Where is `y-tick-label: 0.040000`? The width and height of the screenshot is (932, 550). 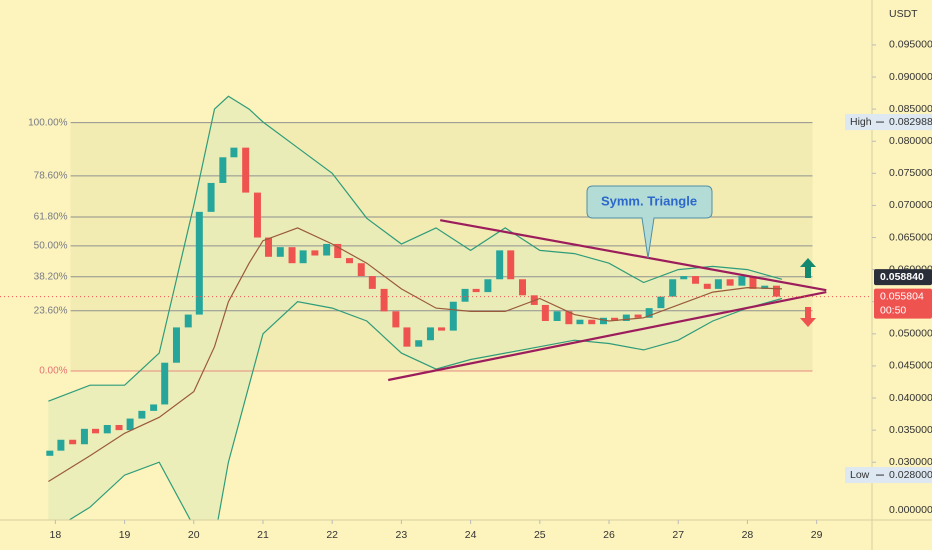 y-tick-label: 0.040000 is located at coordinates (910, 398).